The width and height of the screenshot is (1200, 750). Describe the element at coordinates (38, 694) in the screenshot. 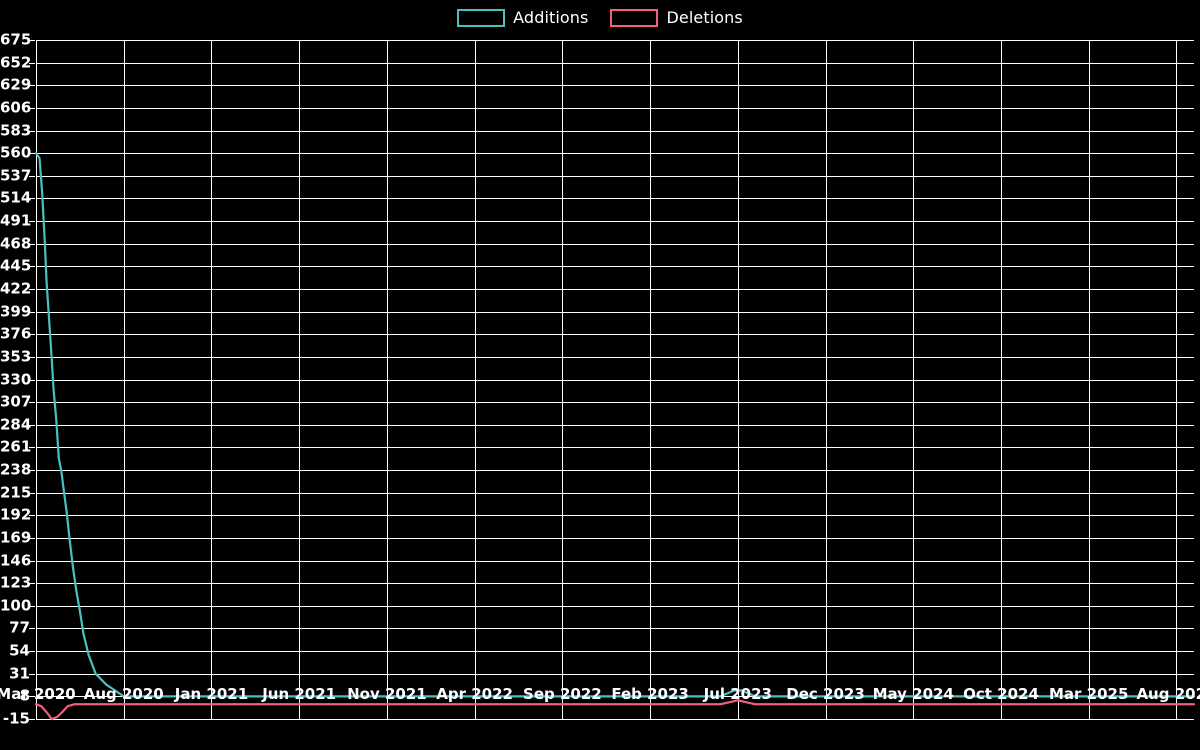

I see `x-axis-tick-label: Mar 2020` at that location.